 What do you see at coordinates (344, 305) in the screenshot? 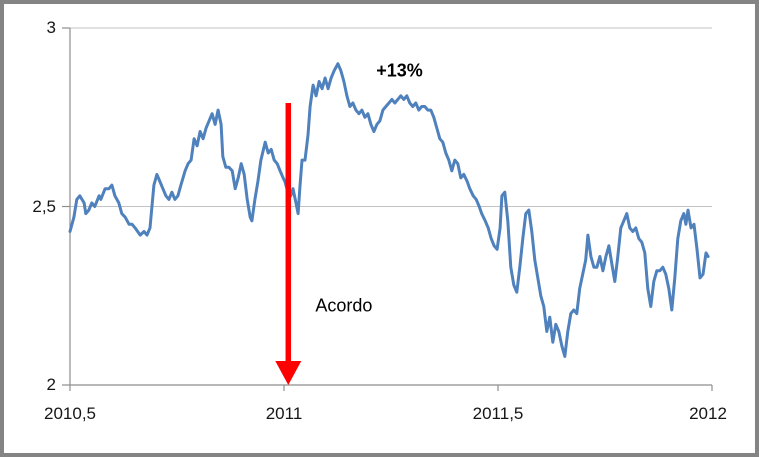
I see `acordo-annotation: Acordo` at bounding box center [344, 305].